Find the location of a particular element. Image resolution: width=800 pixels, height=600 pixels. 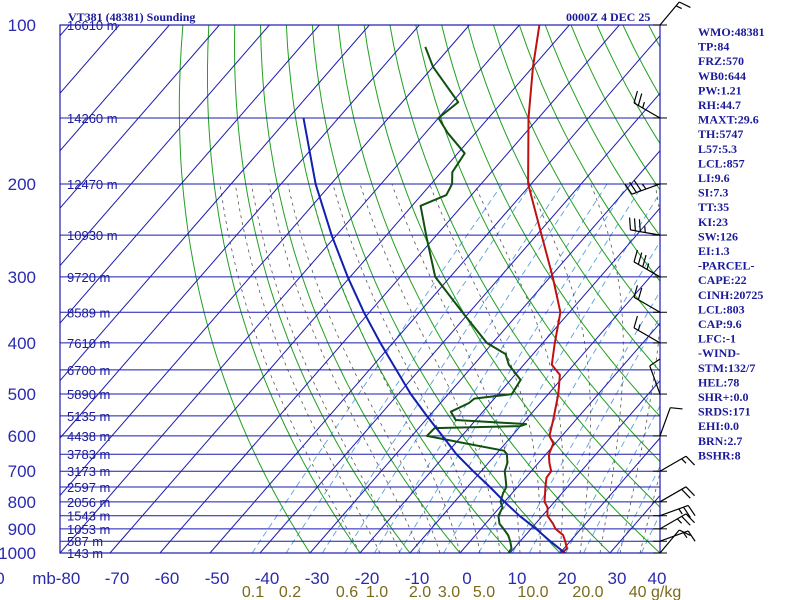

index-item: EHI:0.0 is located at coordinates (718, 426).